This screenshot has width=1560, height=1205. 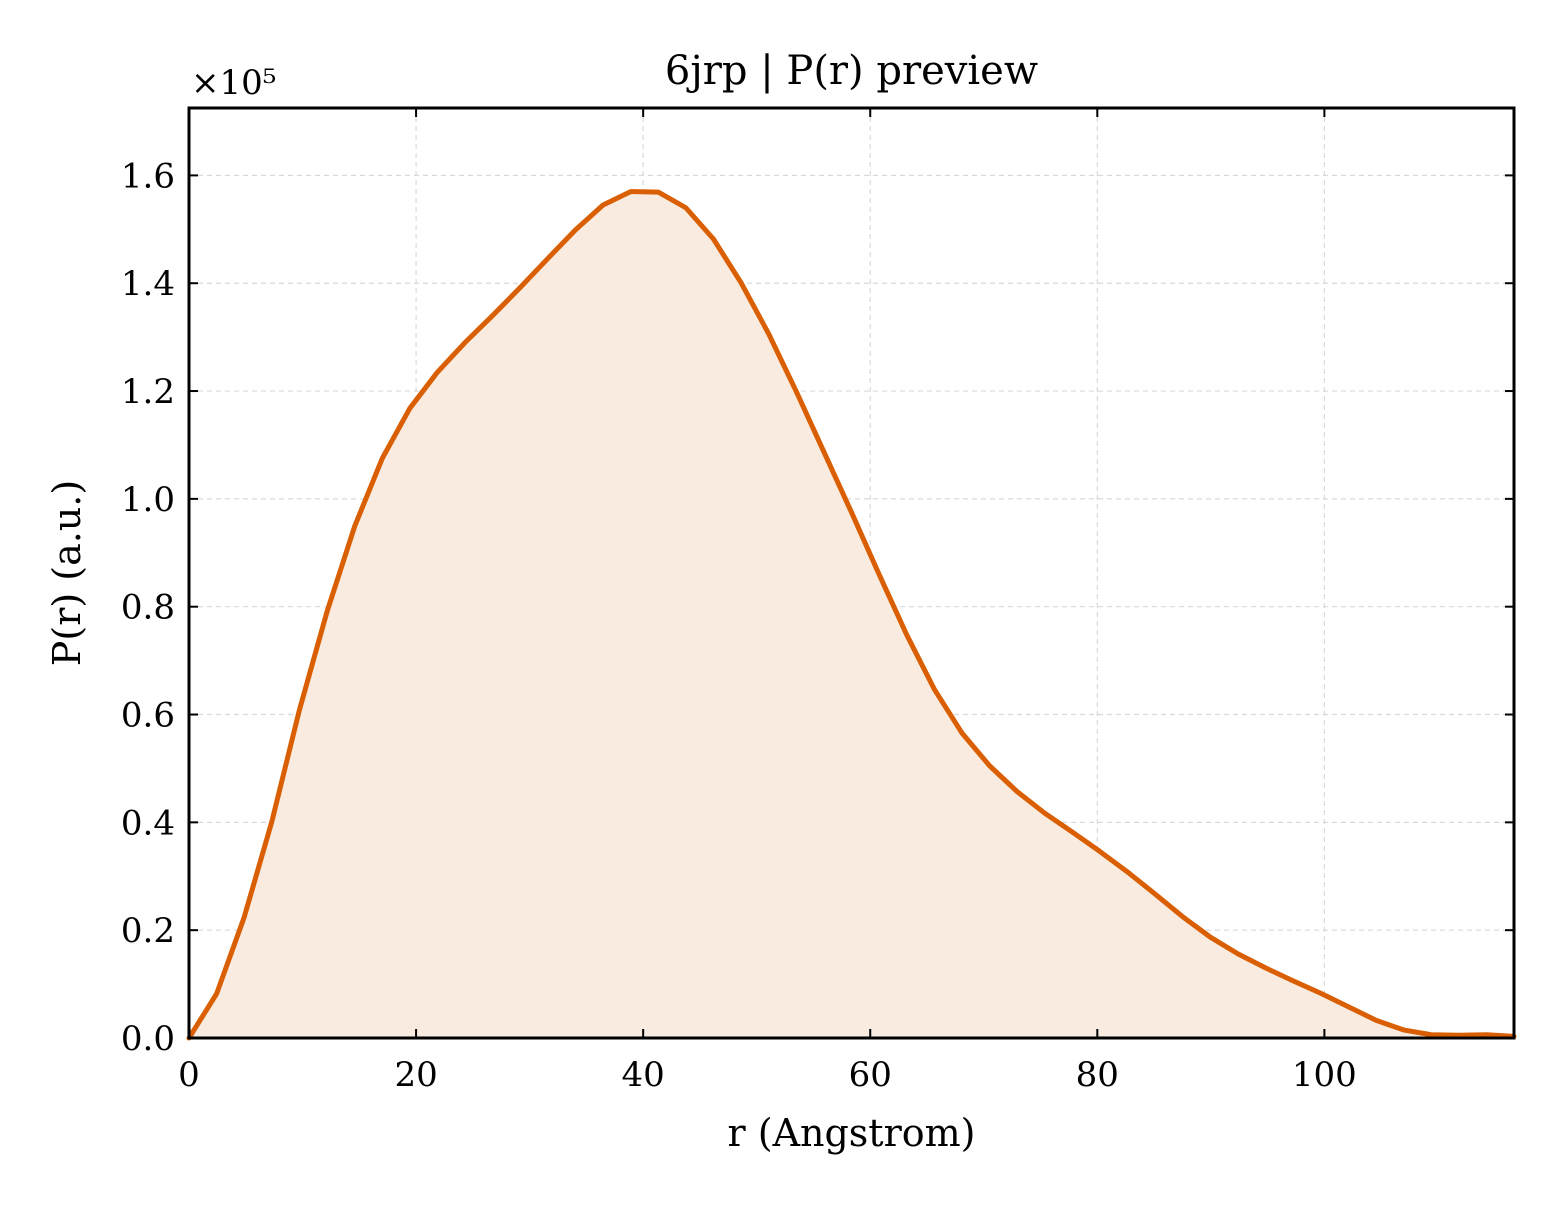 I want to click on x-axis-label: r (Angstrom), so click(x=852, y=1133).